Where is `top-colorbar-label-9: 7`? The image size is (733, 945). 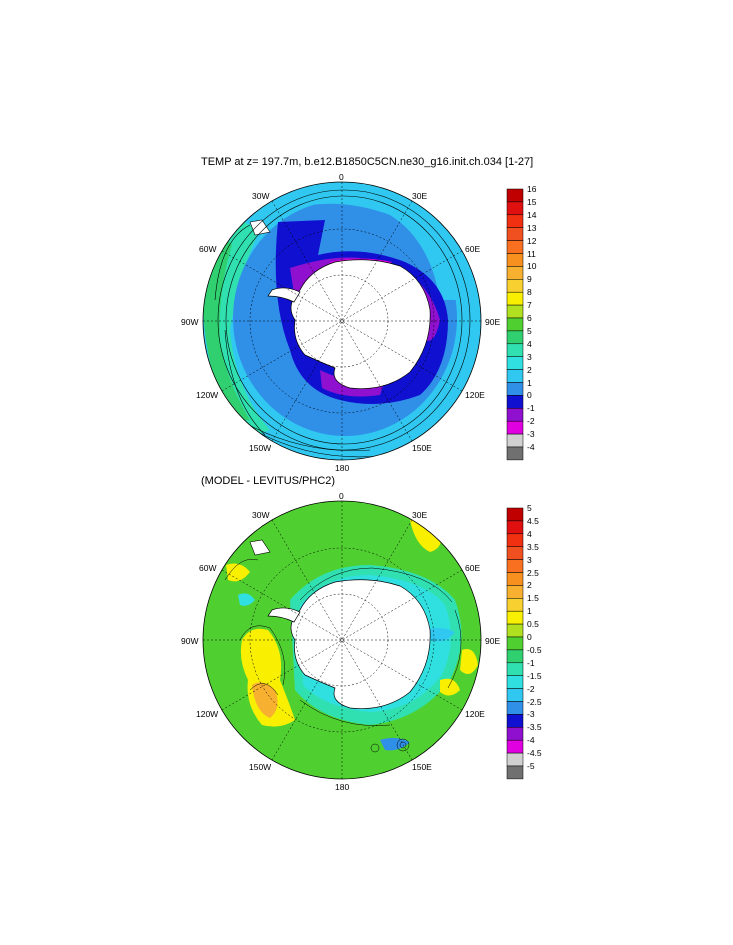
top-colorbar-label-9: 7 is located at coordinates (529, 305).